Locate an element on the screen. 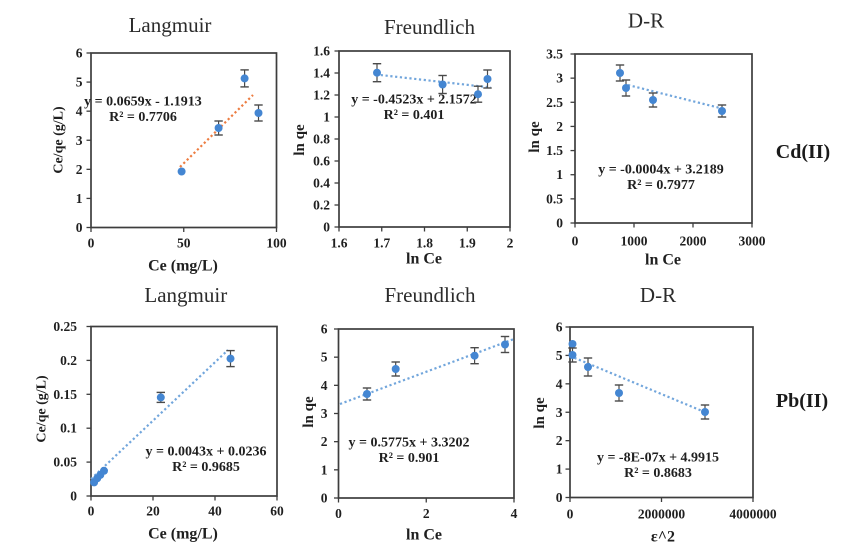 The height and width of the screenshot is (554, 864). svg-text: y = 0.0659x - 1.1913 is located at coordinates (143, 102).